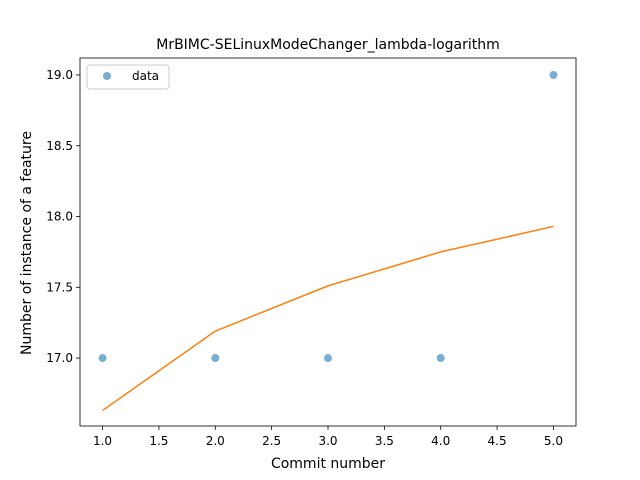 The height and width of the screenshot is (480, 640). What do you see at coordinates (497, 441) in the screenshot?
I see `x-tick-label: 4.5` at bounding box center [497, 441].